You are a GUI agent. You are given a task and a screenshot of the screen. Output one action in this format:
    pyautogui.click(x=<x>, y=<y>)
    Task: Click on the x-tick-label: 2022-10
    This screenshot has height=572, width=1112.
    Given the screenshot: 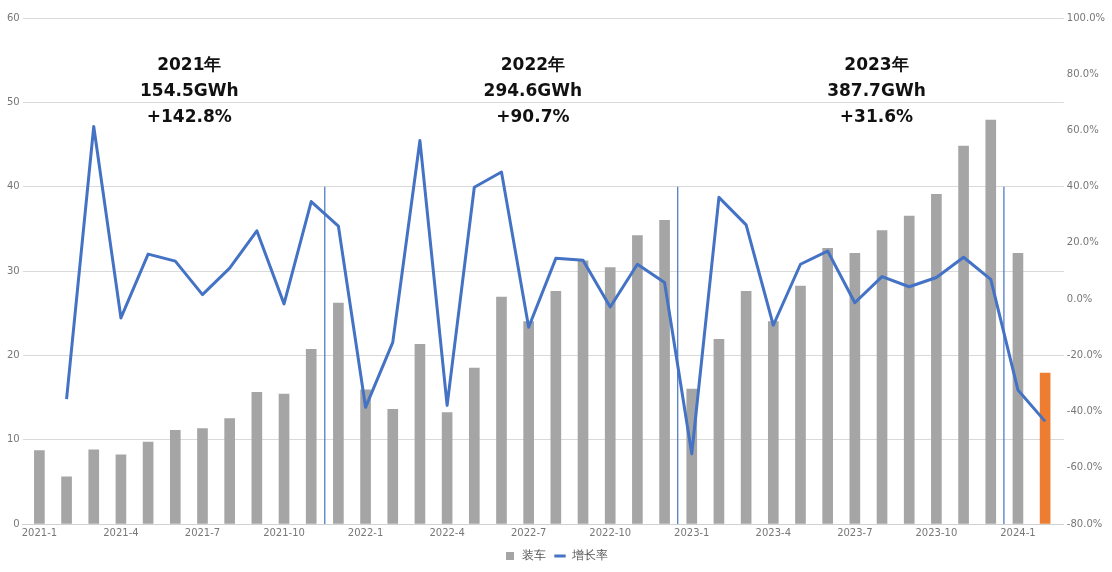 What is the action you would take?
    pyautogui.click(x=610, y=532)
    